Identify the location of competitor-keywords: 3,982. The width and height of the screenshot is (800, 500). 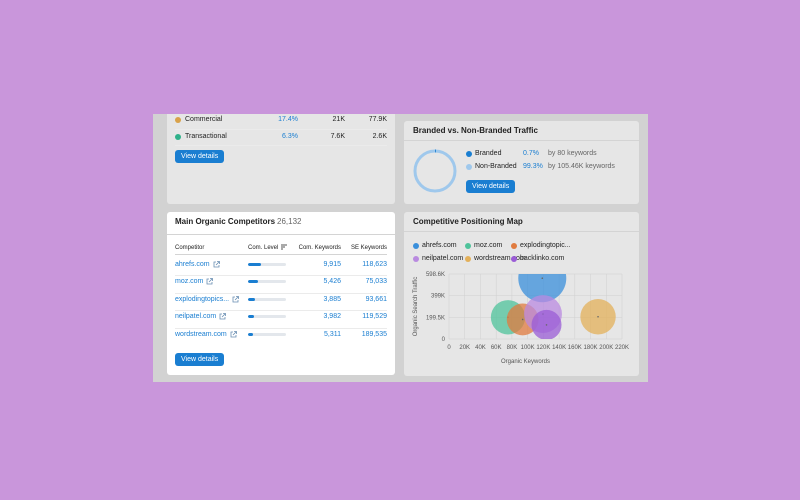
(332, 317).